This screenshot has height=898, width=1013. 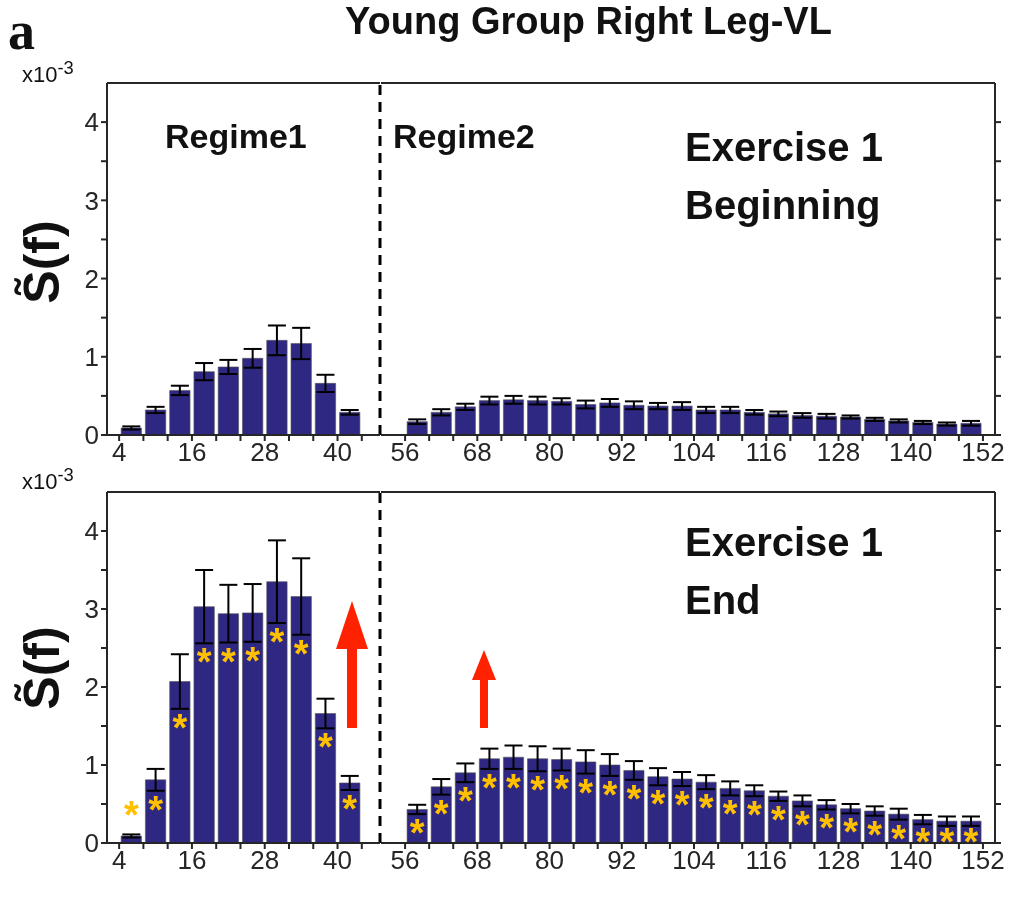 I want to click on annotation: Exercise 1 Beginning, so click(x=784, y=176).